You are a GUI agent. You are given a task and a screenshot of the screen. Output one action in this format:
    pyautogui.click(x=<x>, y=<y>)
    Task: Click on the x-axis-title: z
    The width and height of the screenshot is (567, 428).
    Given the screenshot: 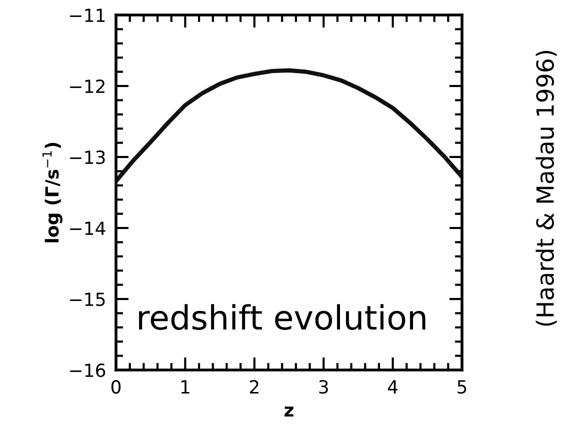 What is the action you would take?
    pyautogui.click(x=289, y=411)
    